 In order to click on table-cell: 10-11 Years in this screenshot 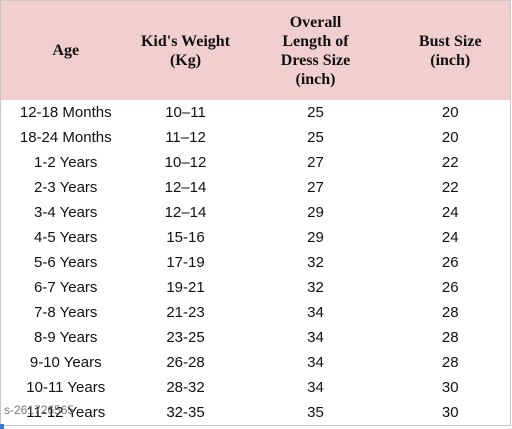, I will do `click(66, 387)`.